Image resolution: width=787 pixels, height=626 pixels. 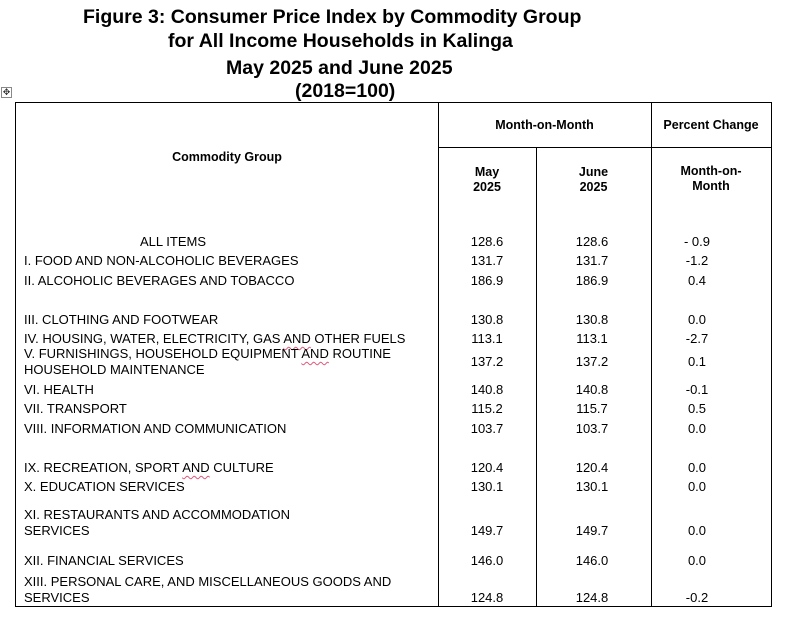 What do you see at coordinates (155, 428) in the screenshot?
I see `row-label: VIII. INFORMATION AND COMMUNICATION` at bounding box center [155, 428].